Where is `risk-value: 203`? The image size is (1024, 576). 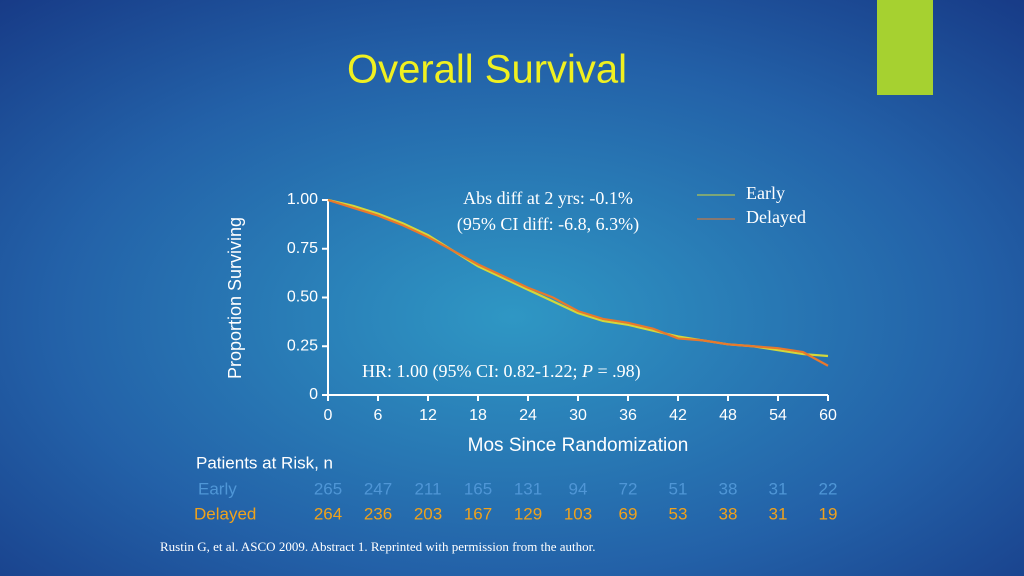
risk-value: 203 is located at coordinates (428, 513).